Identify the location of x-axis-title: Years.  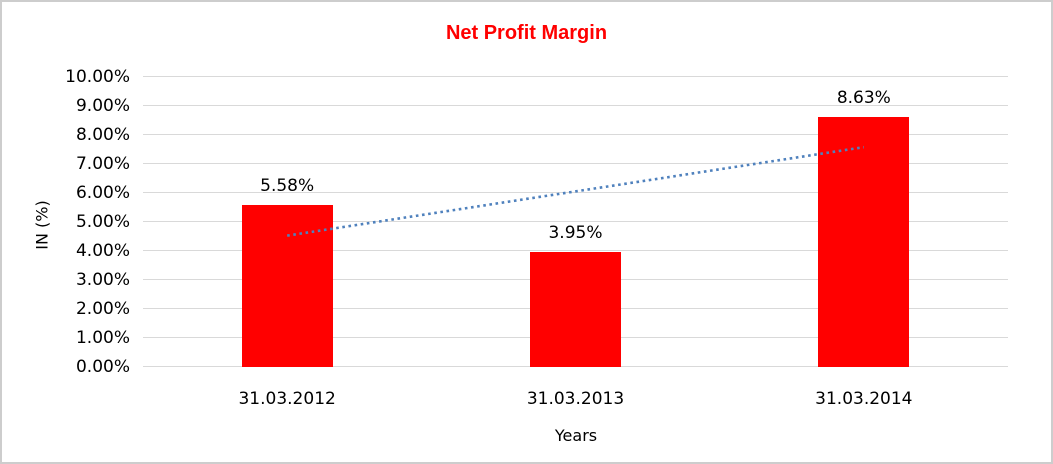
(576, 435).